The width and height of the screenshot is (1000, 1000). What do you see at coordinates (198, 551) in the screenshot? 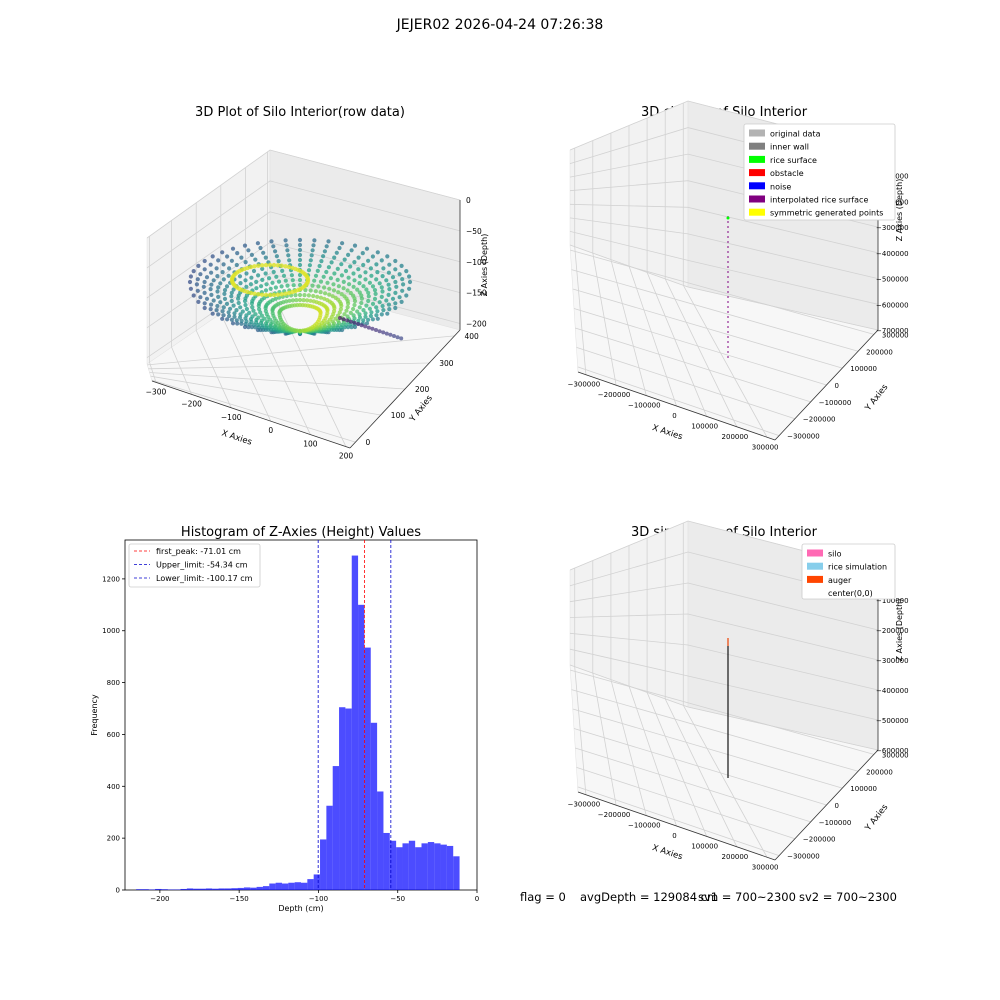
I see `histogram-legend-label: first_peak: -71.01 cm` at bounding box center [198, 551].